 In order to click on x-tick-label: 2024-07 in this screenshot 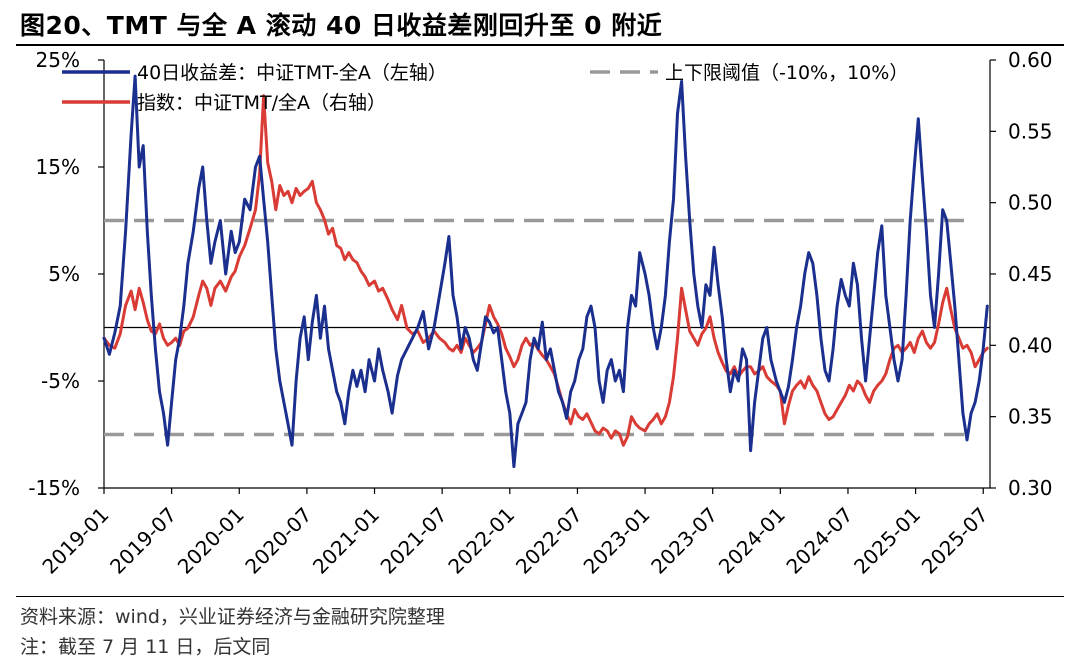, I will do `click(819, 541)`.